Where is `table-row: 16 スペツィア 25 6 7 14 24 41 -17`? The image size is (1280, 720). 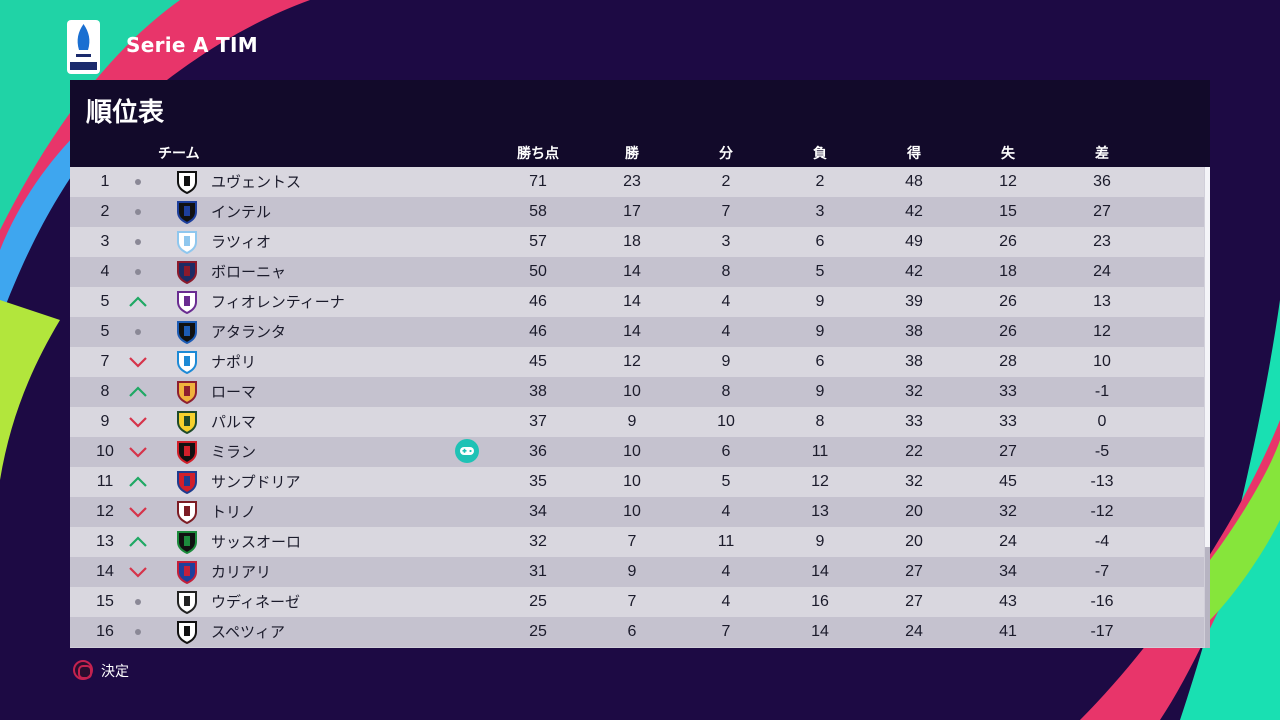
table-row: 16 スペツィア 25 6 7 14 24 41 -17 is located at coordinates (637, 632).